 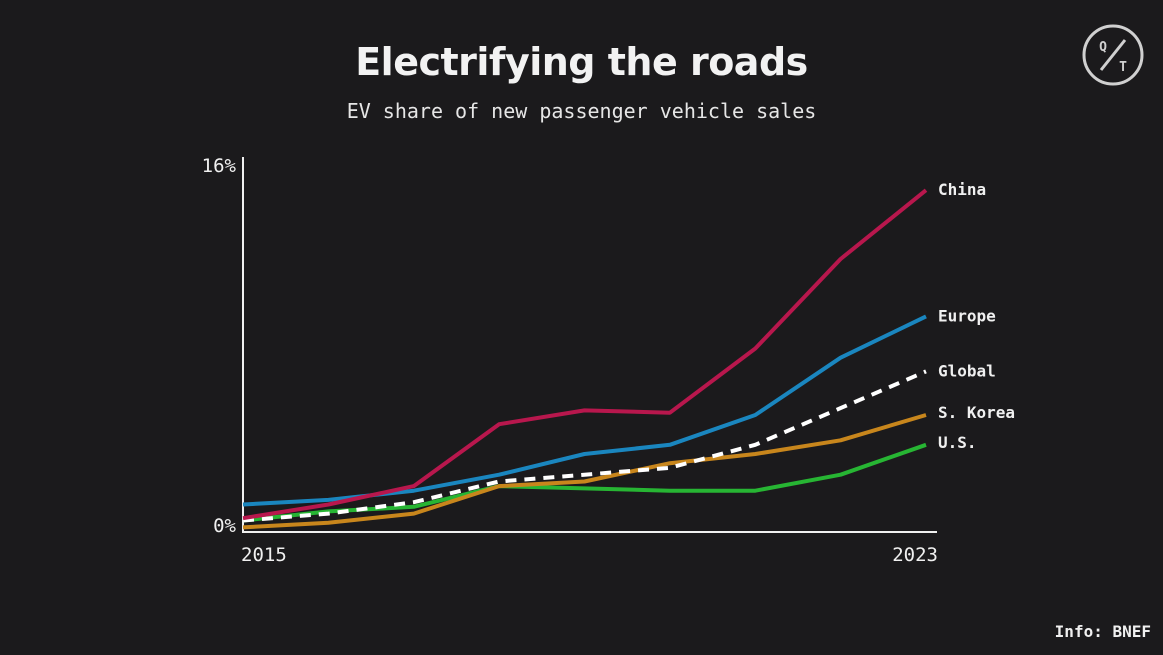 I want to click on y-tick-label-min: 0%, so click(x=224, y=526).